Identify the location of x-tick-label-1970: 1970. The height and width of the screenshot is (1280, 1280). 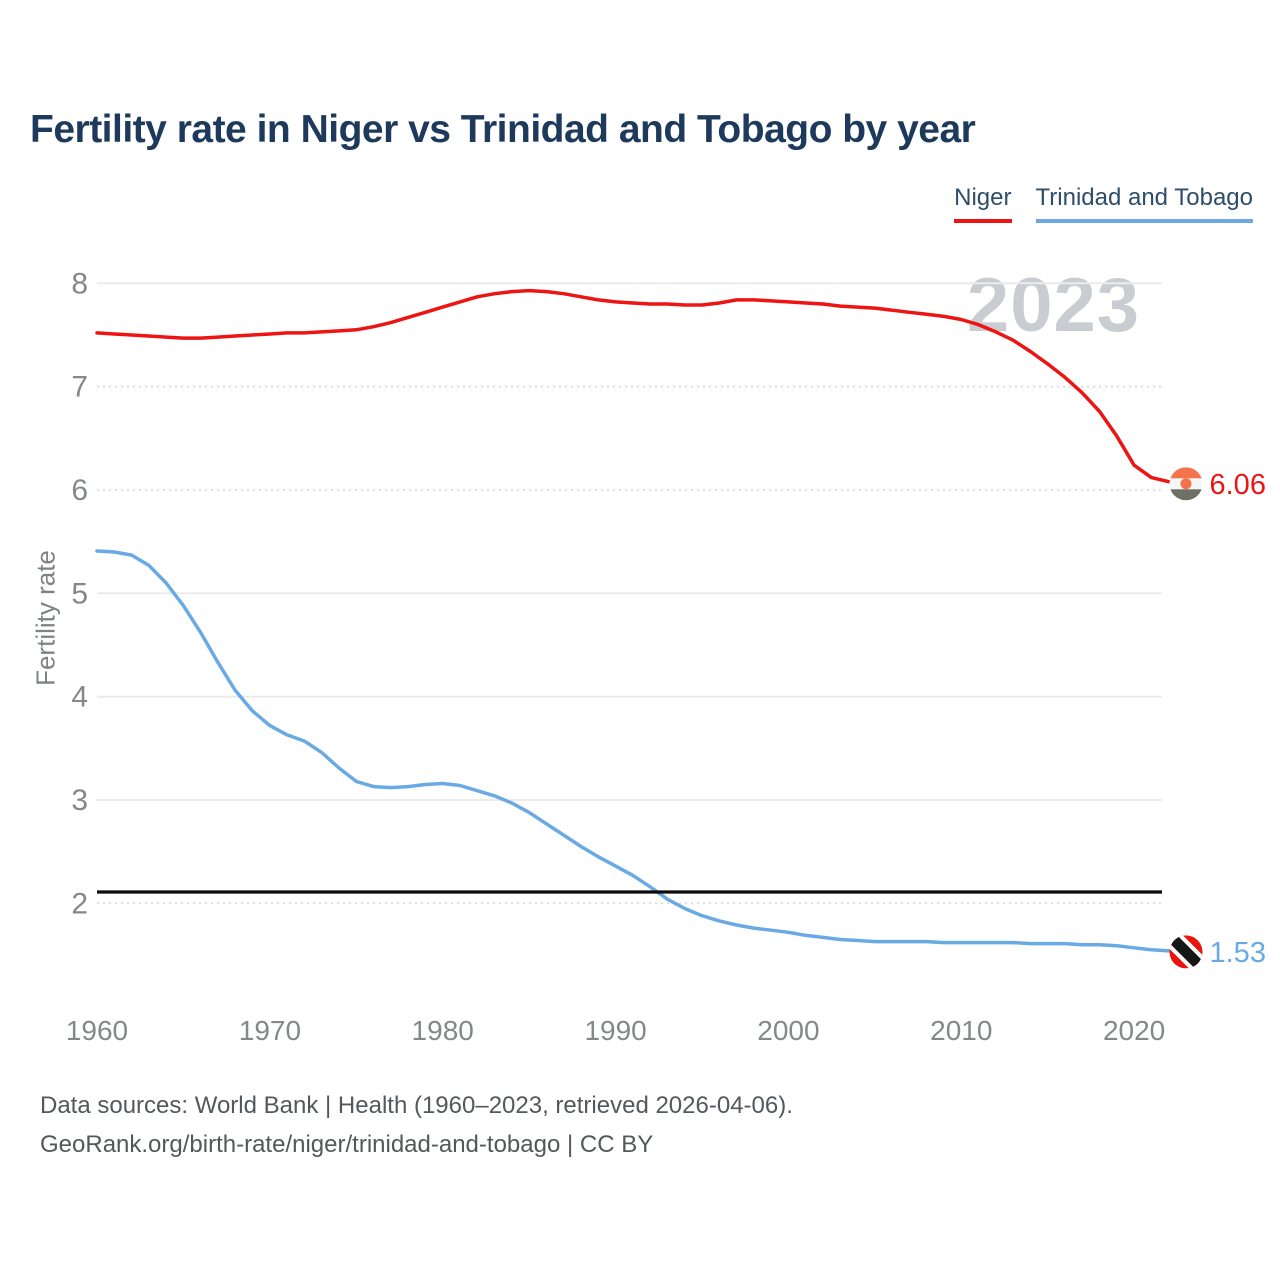
(270, 1030).